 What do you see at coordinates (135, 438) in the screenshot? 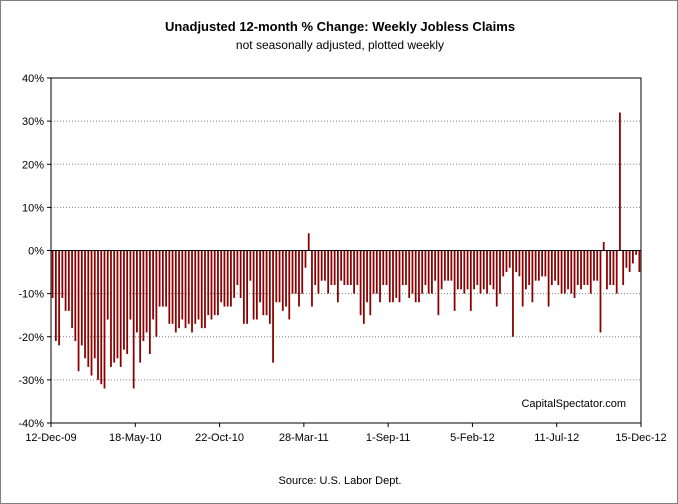
I see `x-tick-label: 18-May-10` at bounding box center [135, 438].